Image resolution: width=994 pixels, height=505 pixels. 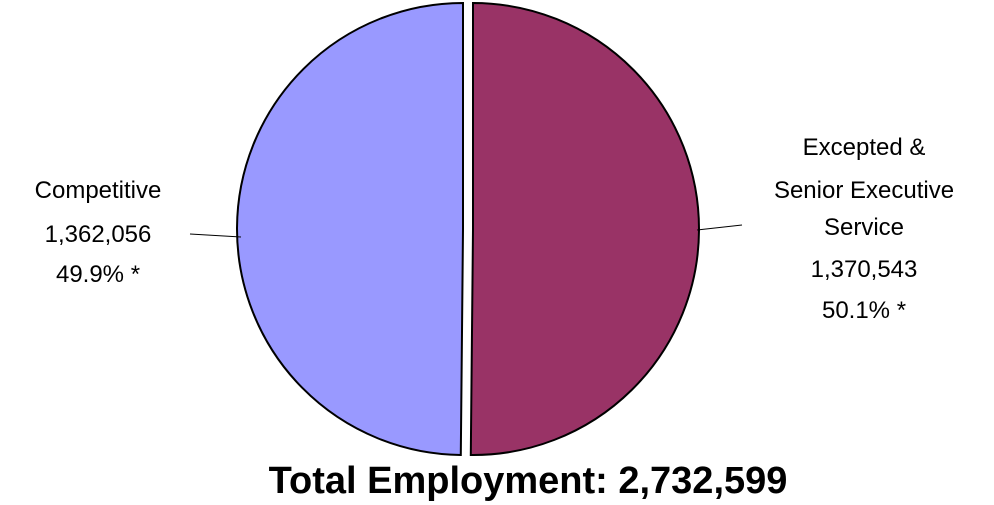 What do you see at coordinates (864, 269) in the screenshot?
I see `excepted-label-line-4: 1,370,543` at bounding box center [864, 269].